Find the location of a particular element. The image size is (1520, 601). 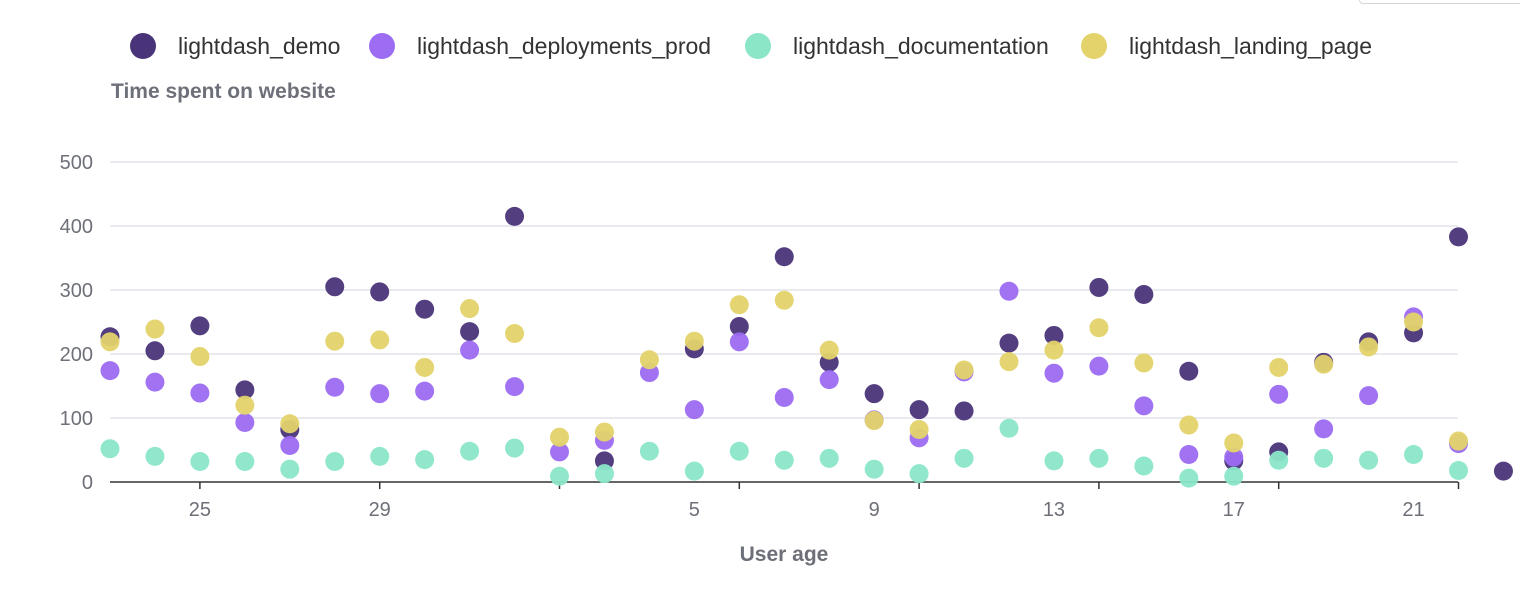

legend-marker-lightdash_documentation is located at coordinates (758, 46).